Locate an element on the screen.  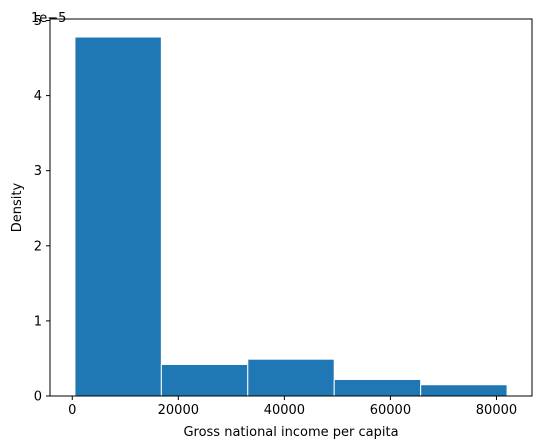
x-tick-label: 60000 is located at coordinates (390, 410).